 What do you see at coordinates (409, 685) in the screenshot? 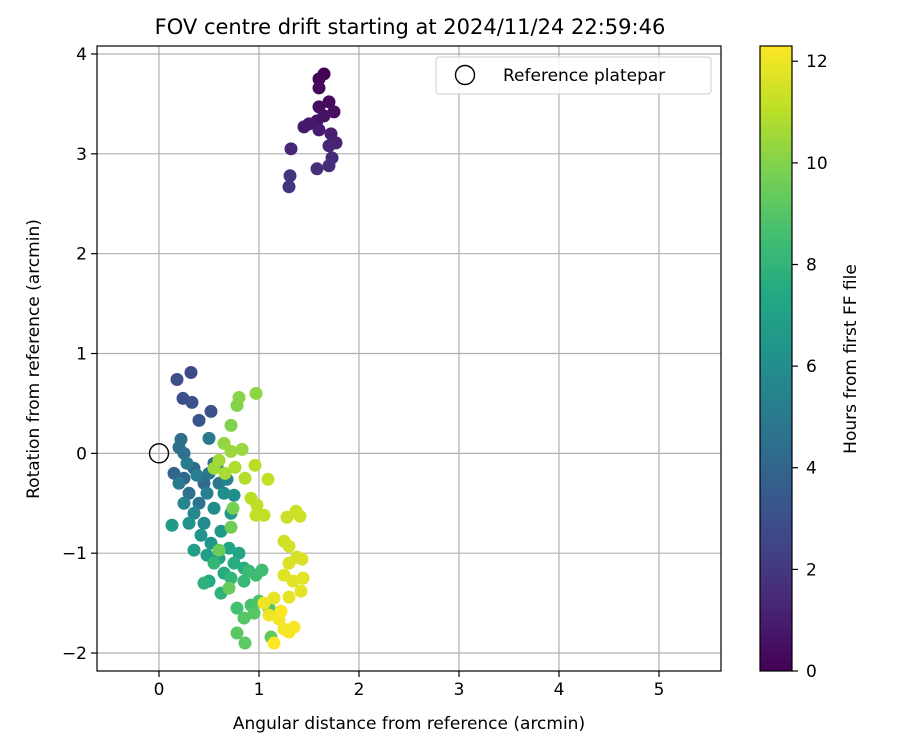
I see `x-axis-ticks: 0 1 2 3 4 5` at bounding box center [409, 685].